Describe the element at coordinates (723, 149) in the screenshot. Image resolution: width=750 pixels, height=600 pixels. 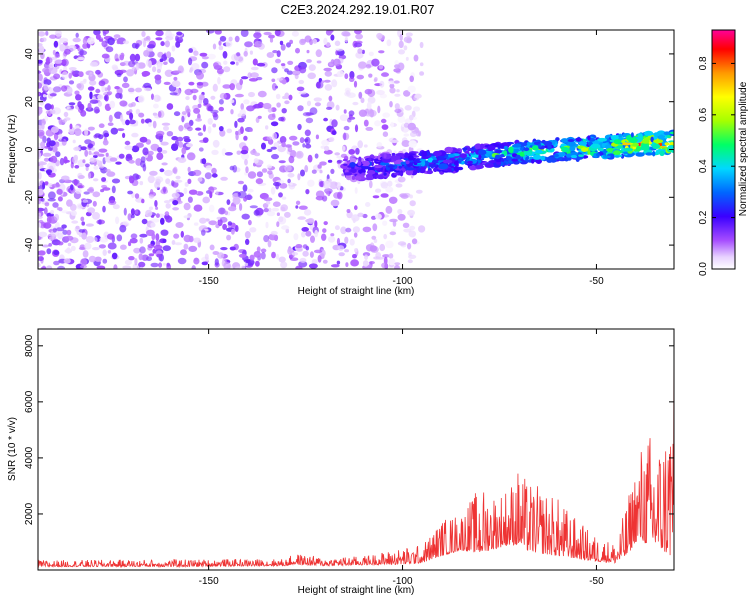
I see `colorbar-gradient` at that location.